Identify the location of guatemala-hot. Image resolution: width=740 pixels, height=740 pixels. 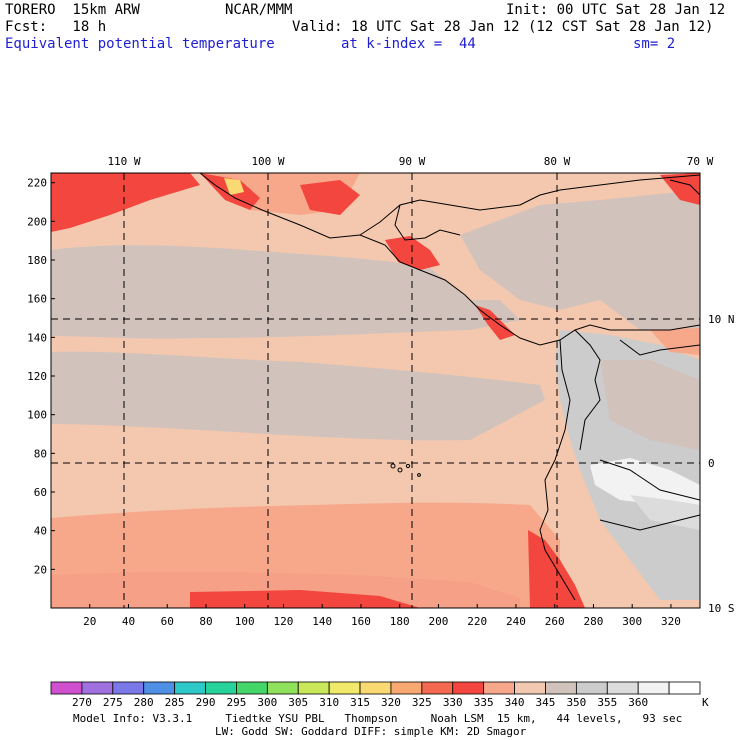
(412, 253).